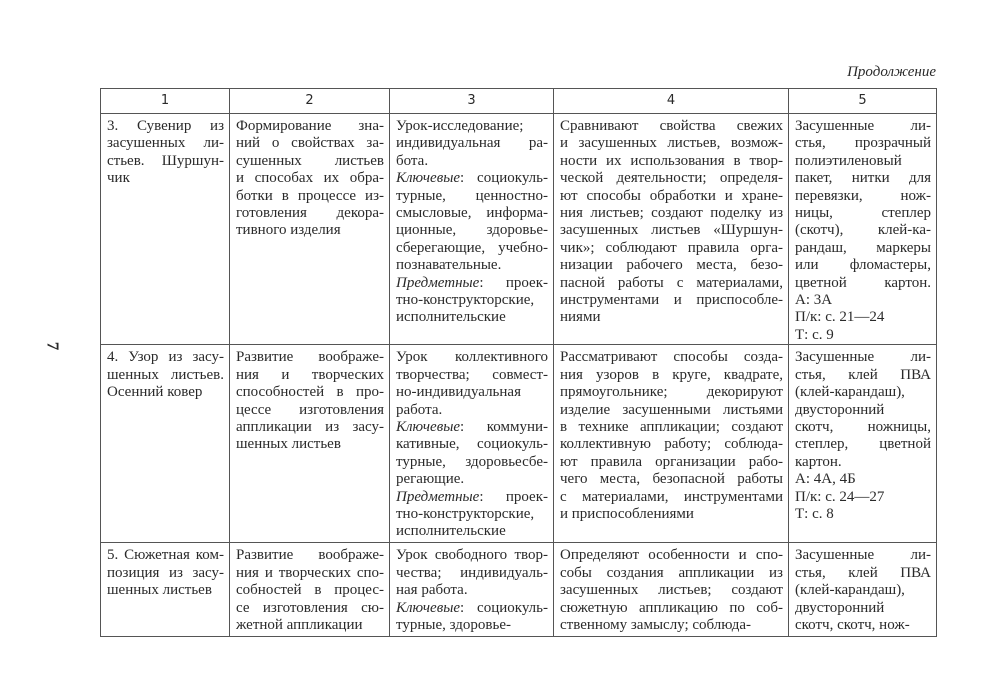  I want to click on cell-line: ческой деятельности; определя-, so click(671, 178).